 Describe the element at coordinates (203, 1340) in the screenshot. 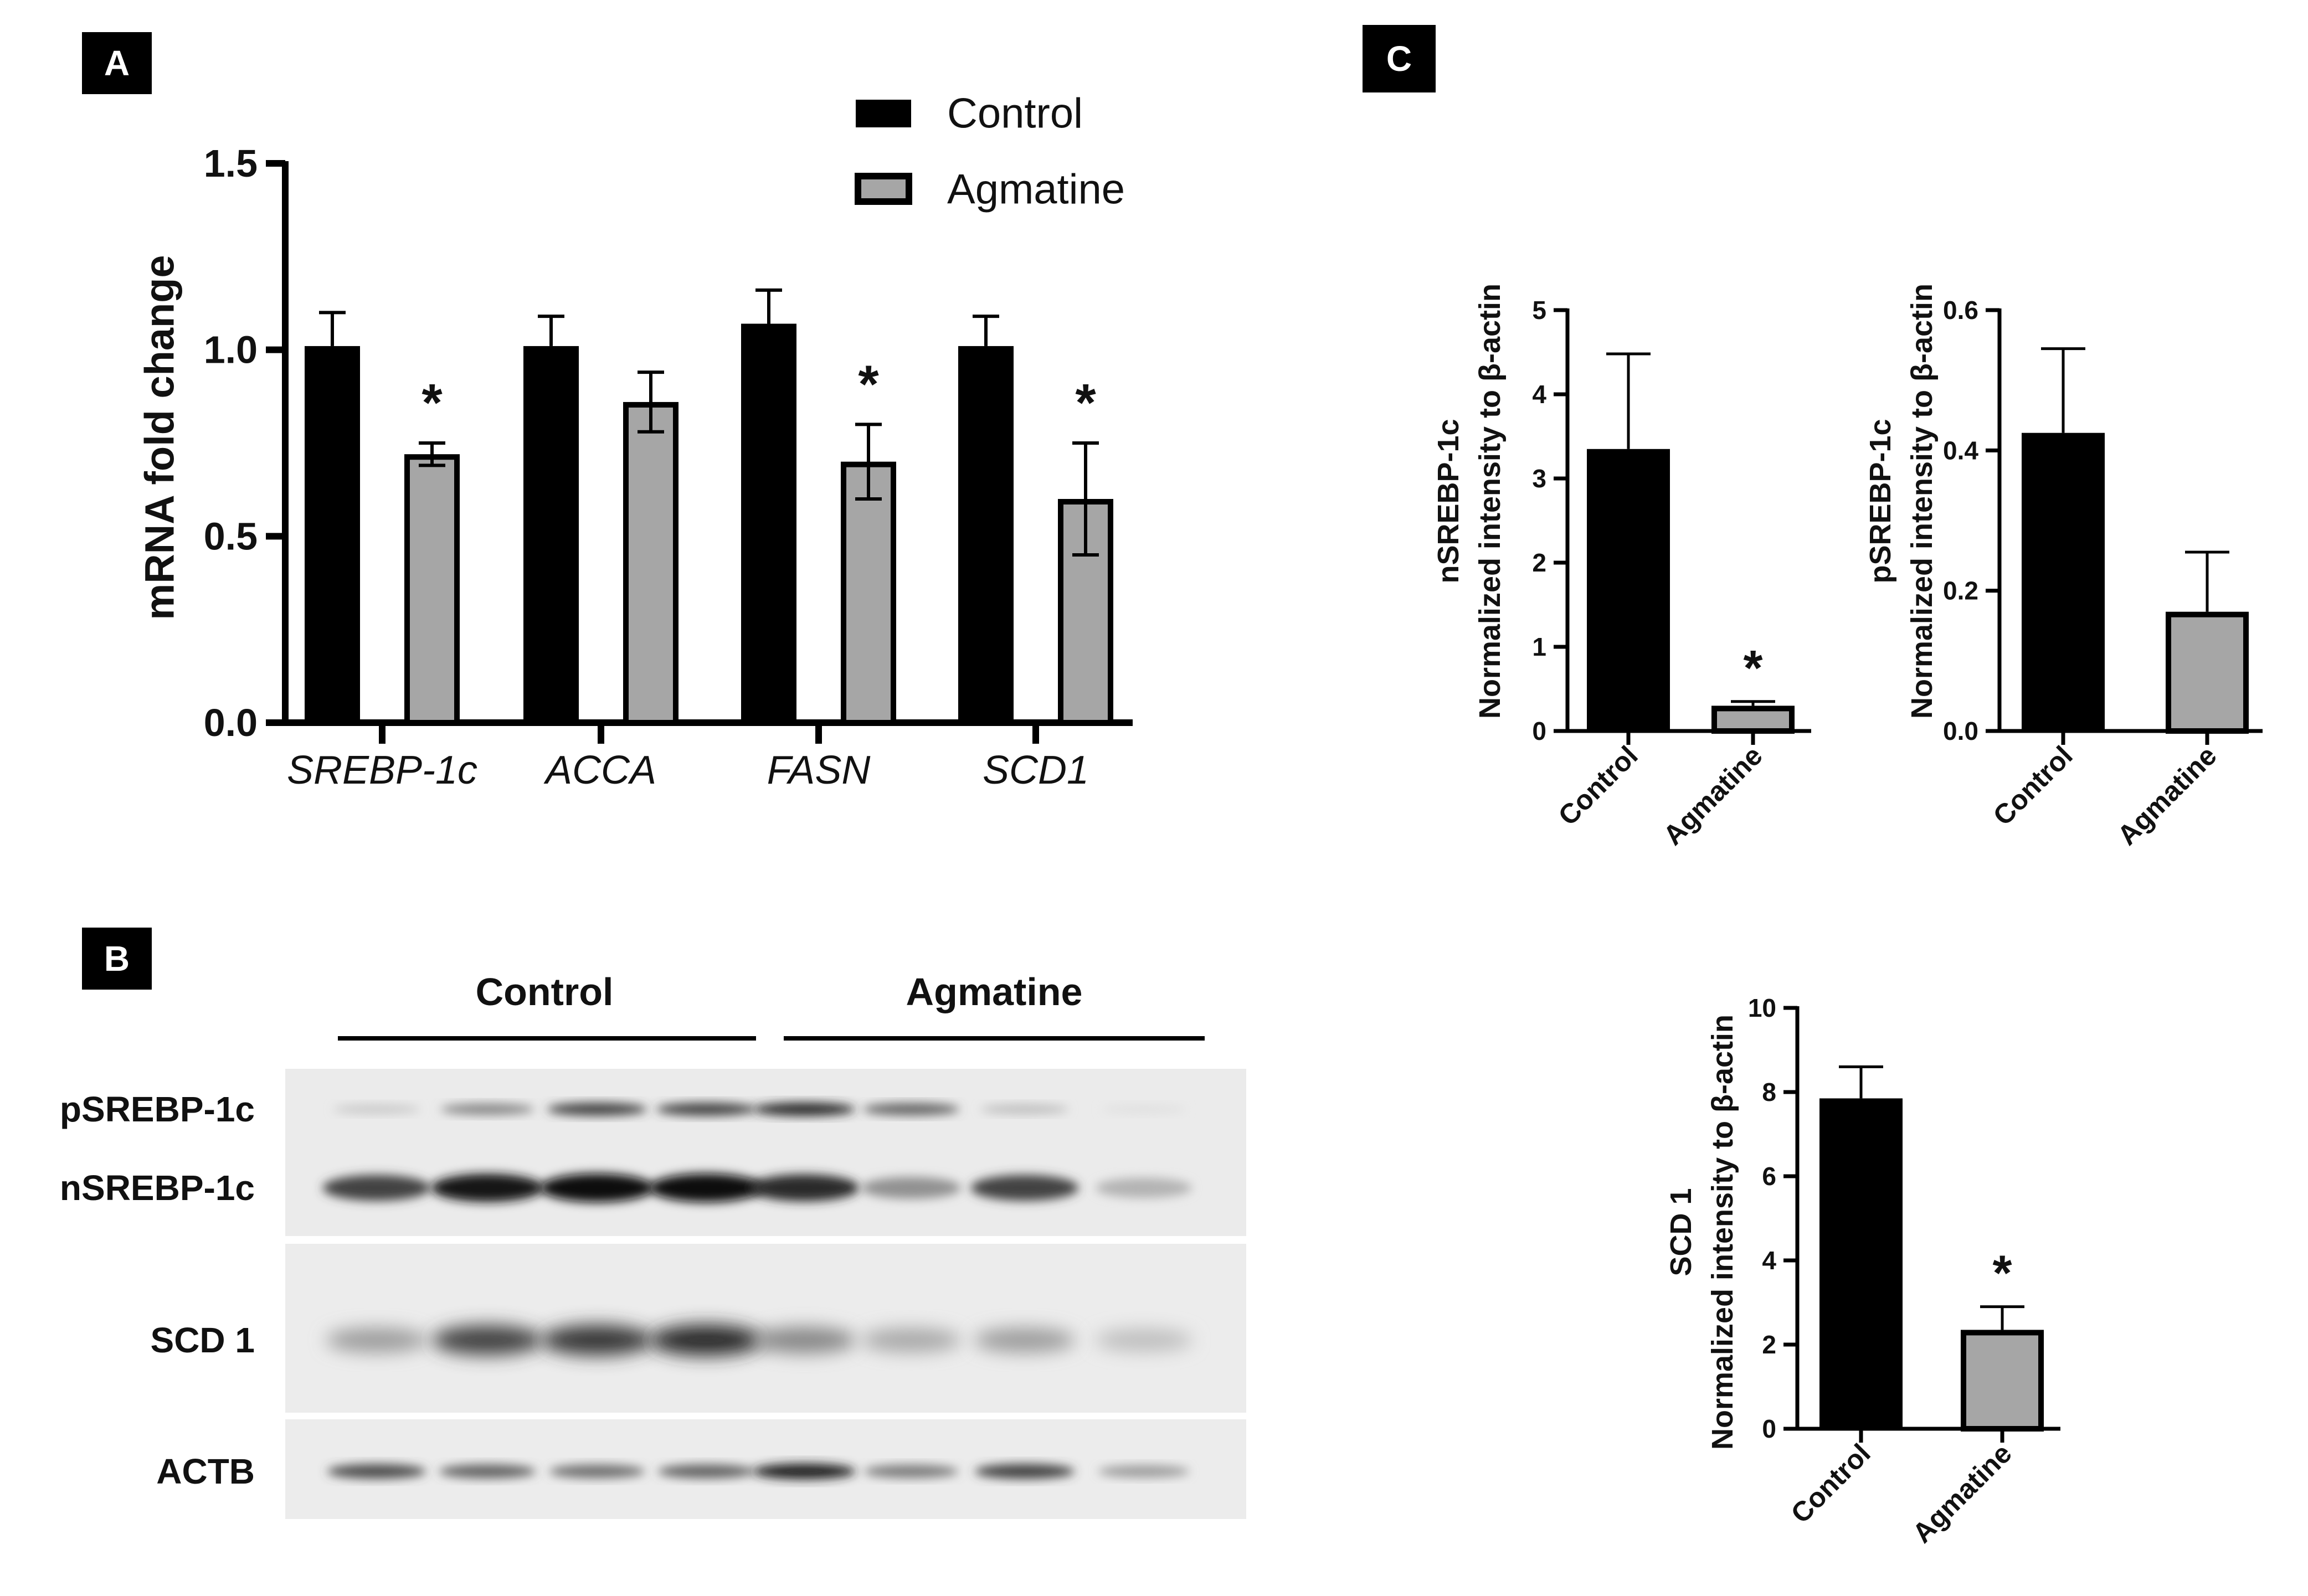

I see `blot-row-label-scd1: SCD 1` at that location.